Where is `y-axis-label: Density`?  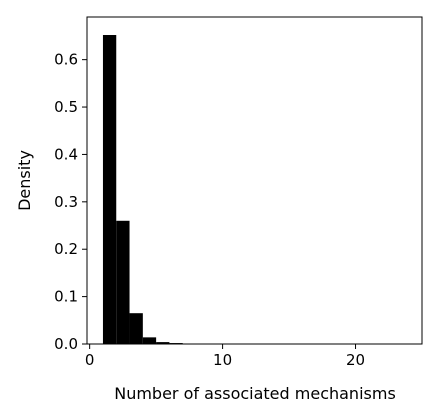
y-axis-label: Density is located at coordinates (24, 180).